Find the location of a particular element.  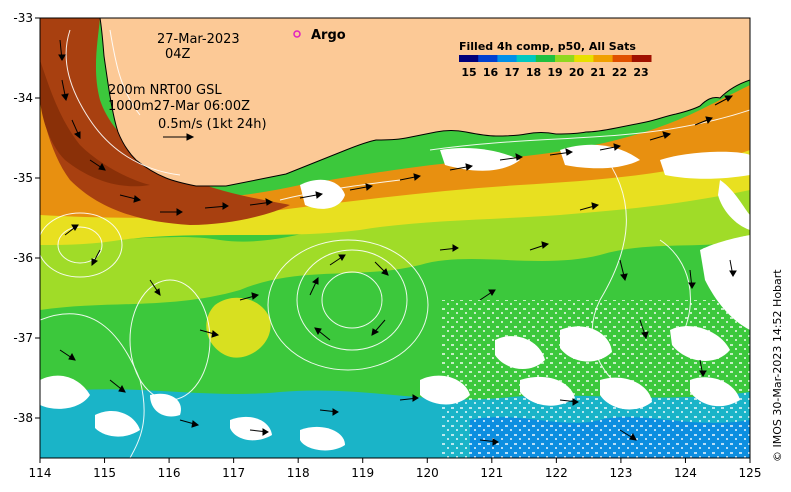

longitude-axis: 114 115 116 117 118 119 120 121 122 123 124 125 is located at coordinates (395, 469).